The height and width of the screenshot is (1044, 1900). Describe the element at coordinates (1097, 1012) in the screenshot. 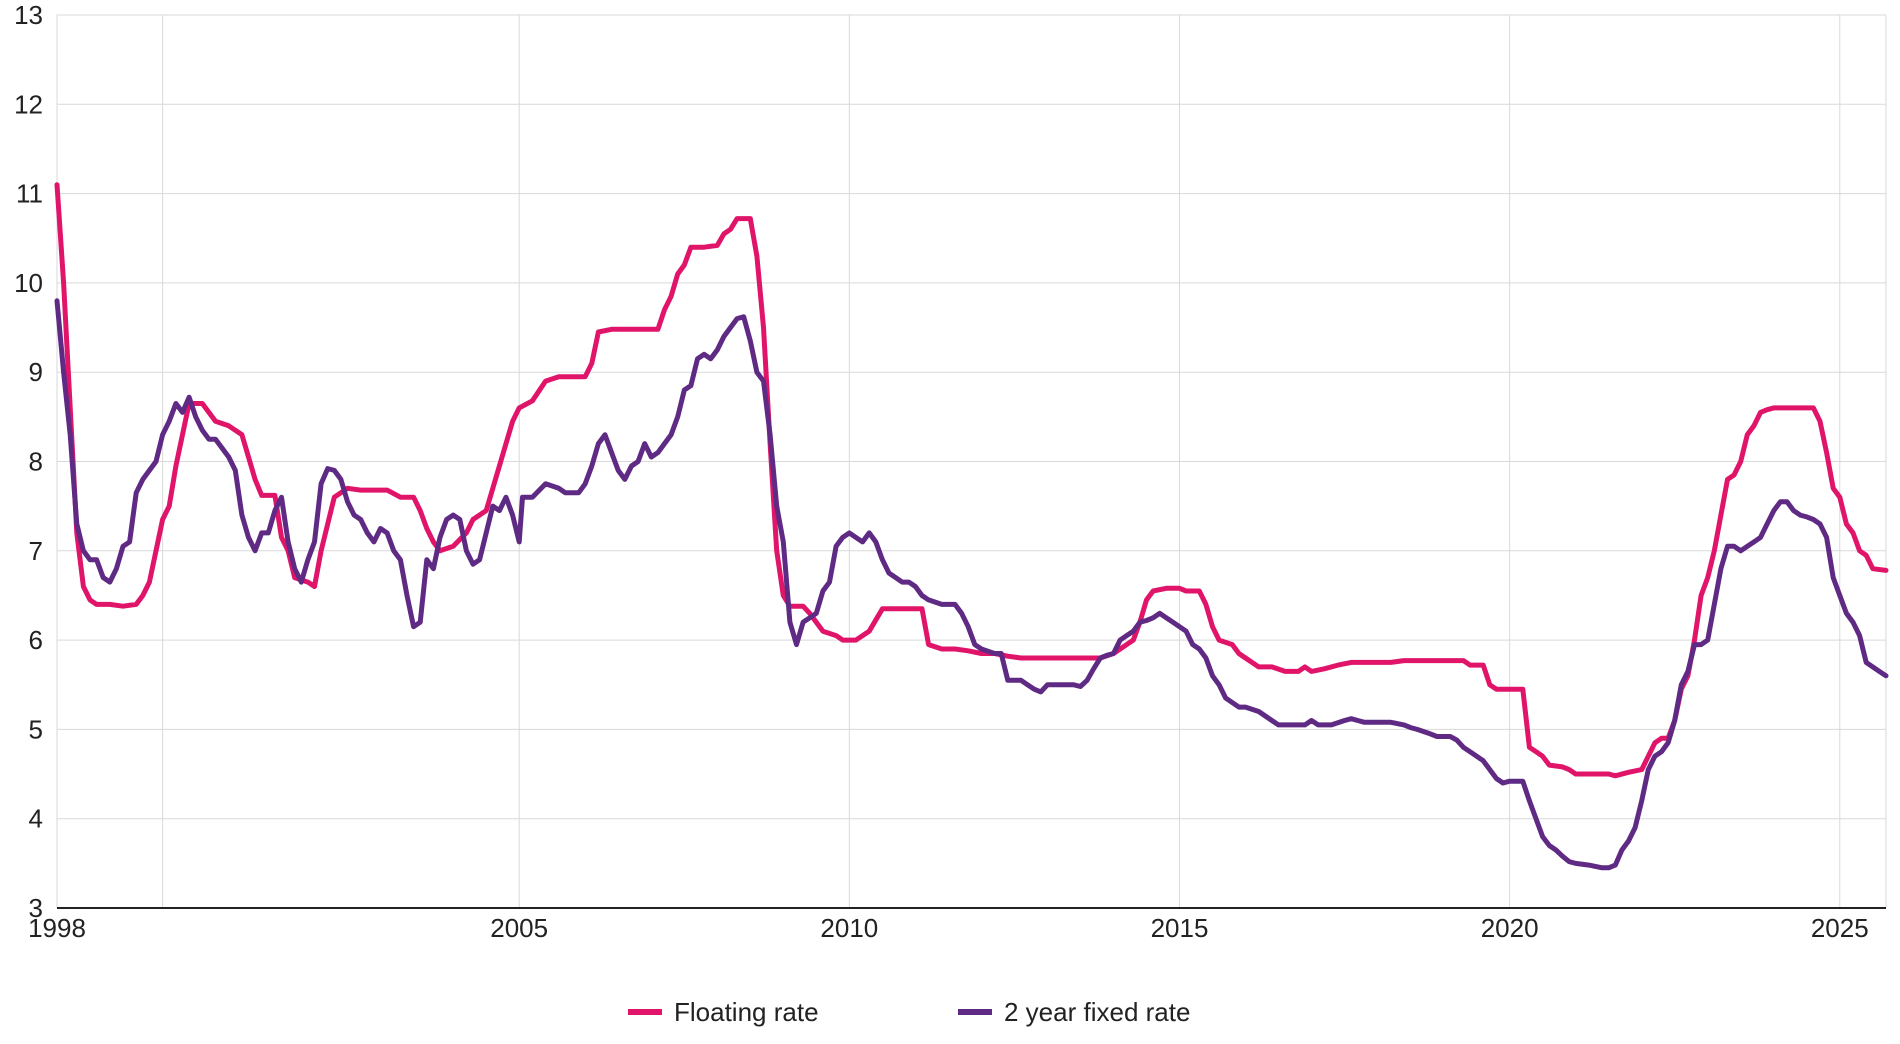

I see `legend-label: 2 year fixed rate` at that location.